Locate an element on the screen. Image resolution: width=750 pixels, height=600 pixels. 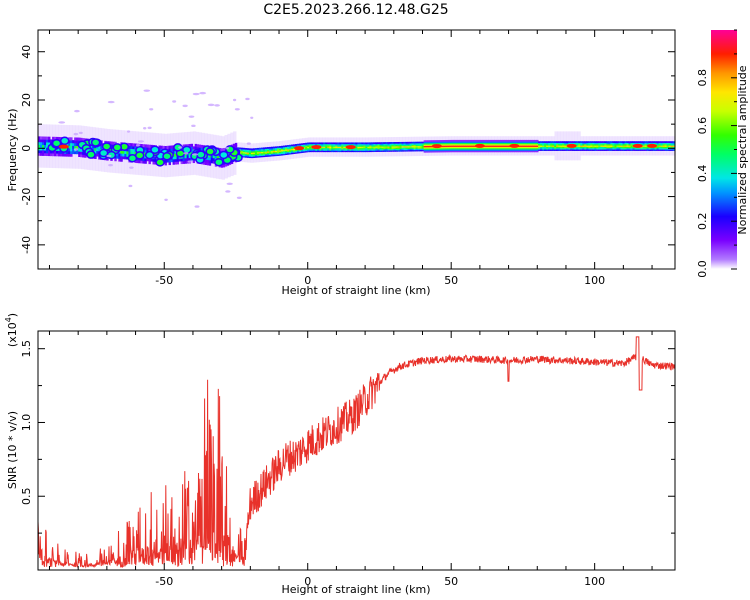
spectrogram-speckle is located at coordinates (149, 128).